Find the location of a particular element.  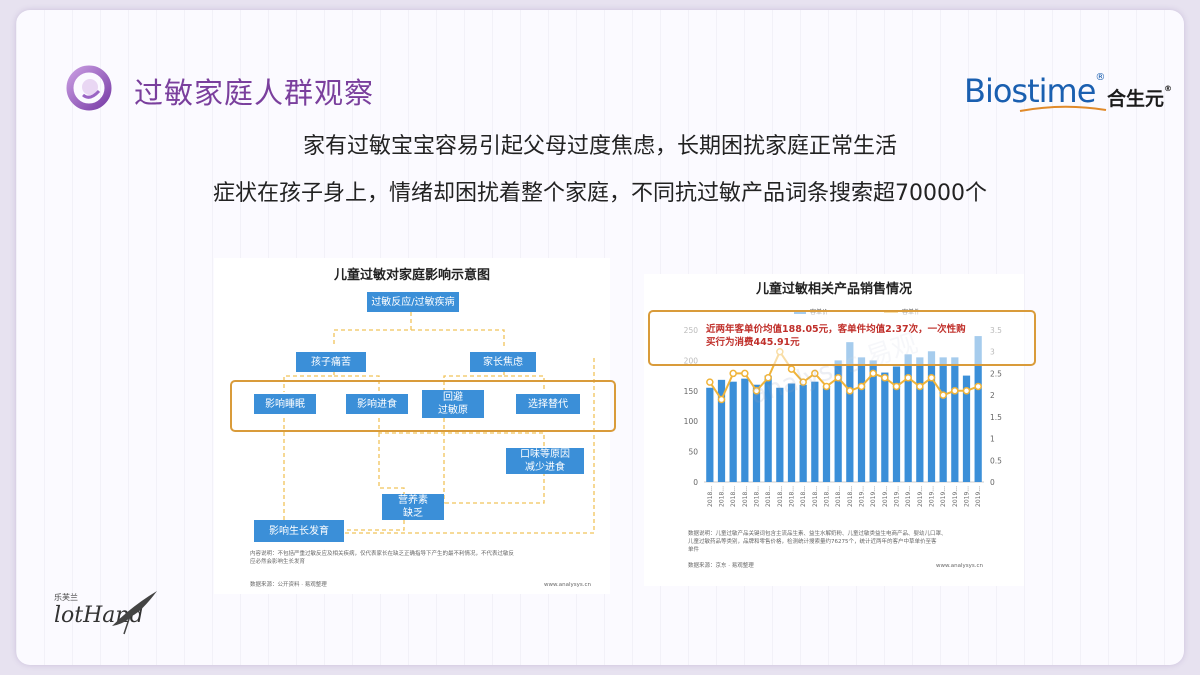

node-nutrition-line-2: 缺乏 is located at coordinates (413, 513).